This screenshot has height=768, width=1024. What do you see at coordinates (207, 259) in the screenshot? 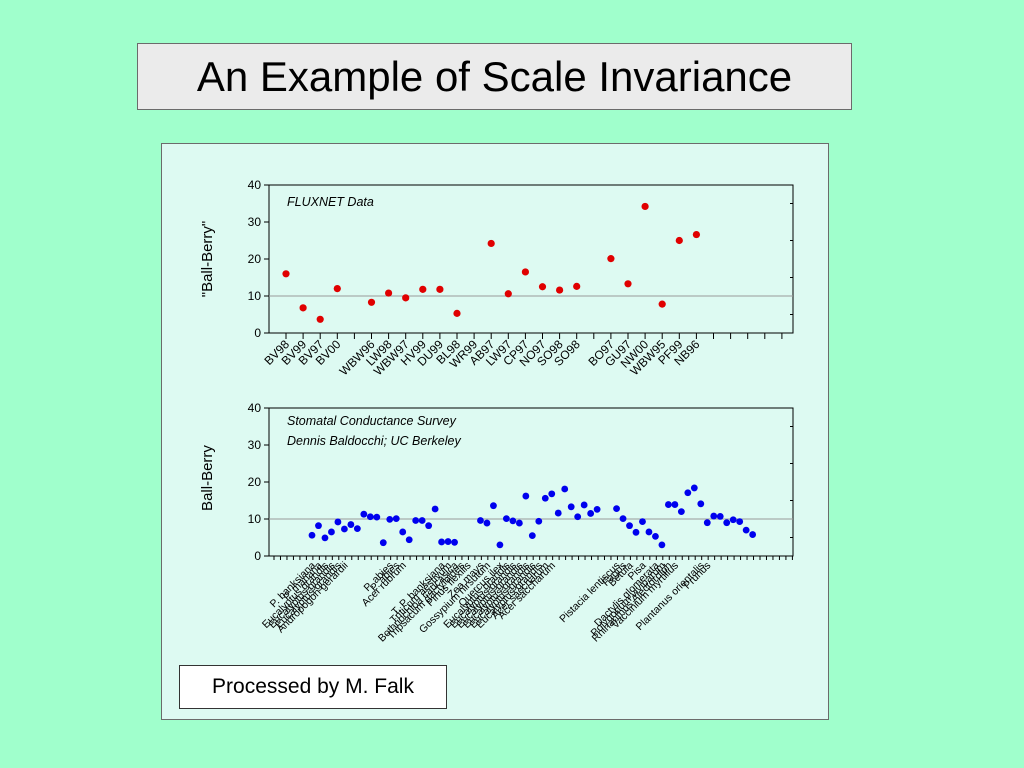
I see `y-axis-label: "Ball-Berry"` at bounding box center [207, 259].